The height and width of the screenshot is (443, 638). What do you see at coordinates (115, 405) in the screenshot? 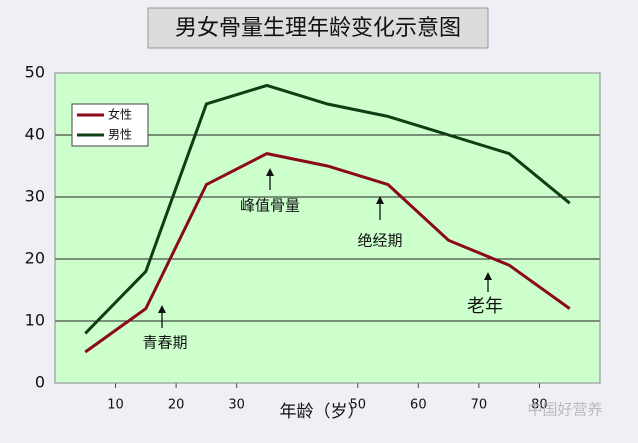
I see `x-tick-label: 10` at bounding box center [115, 405].